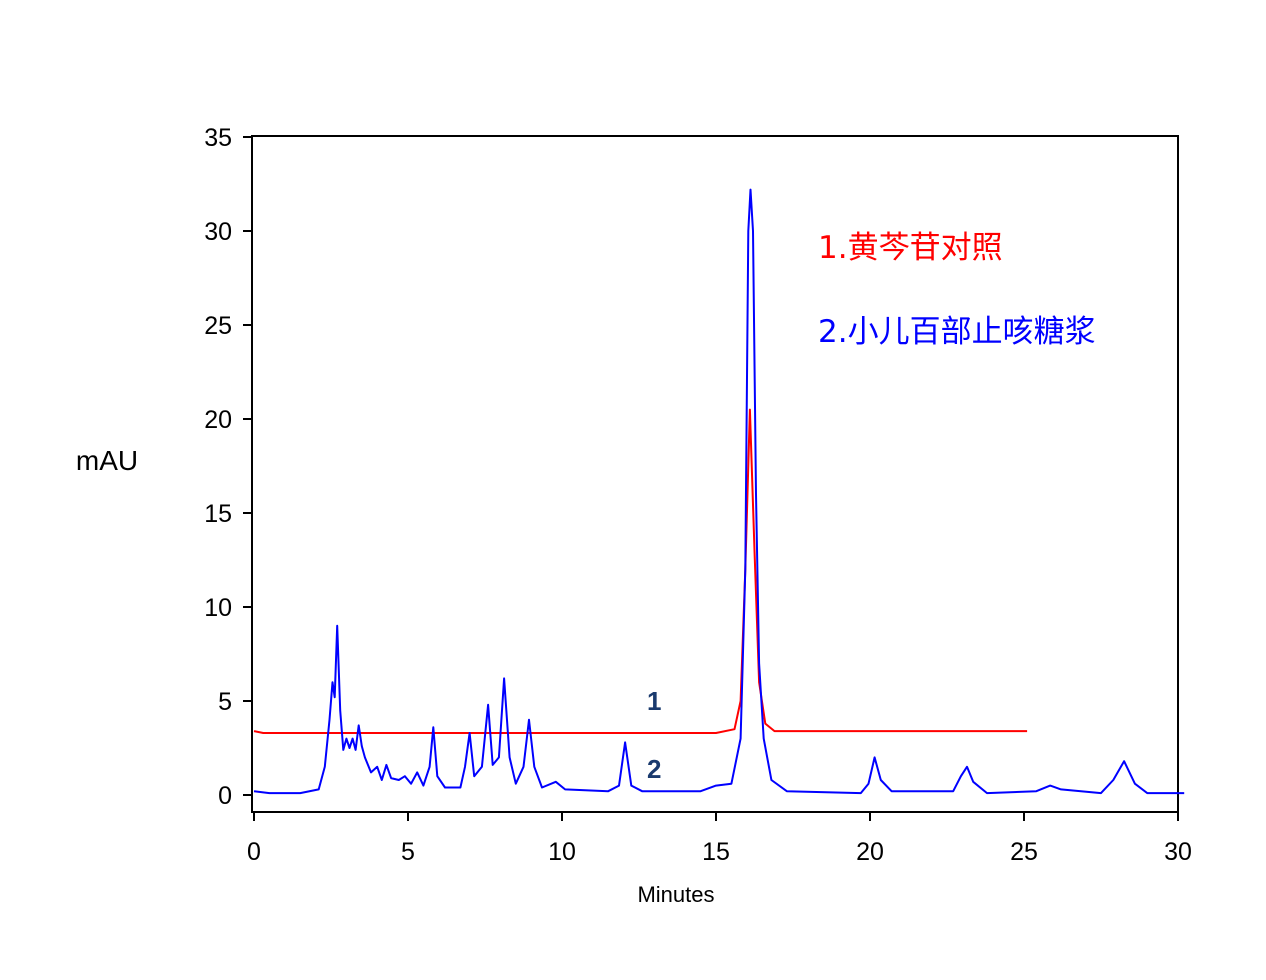 The width and height of the screenshot is (1266, 980). What do you see at coordinates (675, 894) in the screenshot?
I see `x-axis-title: Minutes` at bounding box center [675, 894].